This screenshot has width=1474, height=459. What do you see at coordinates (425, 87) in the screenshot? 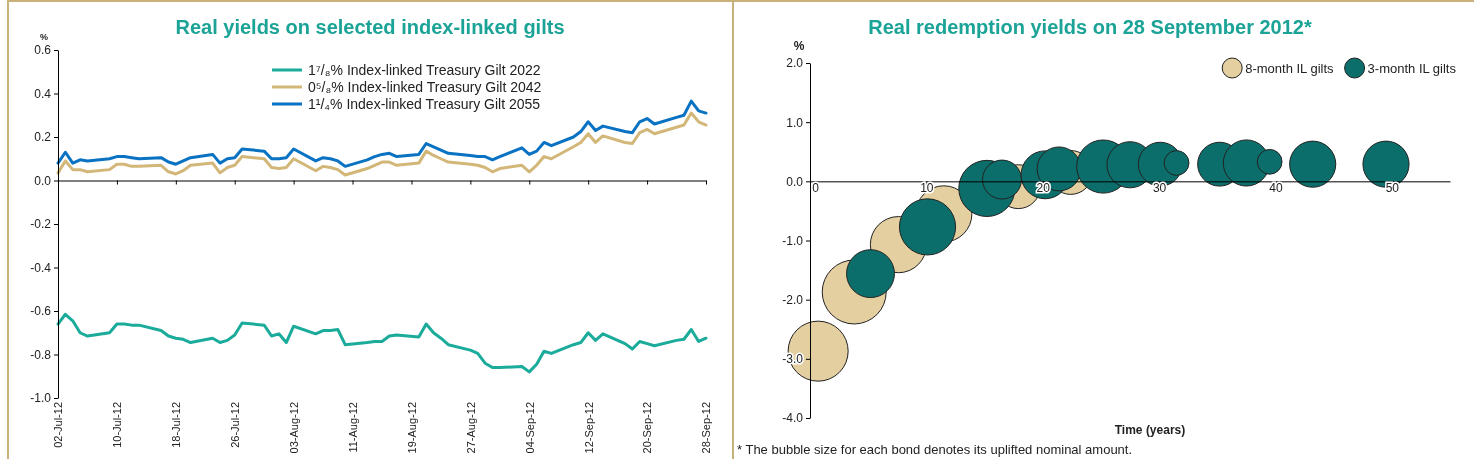
I see `legend-label: 0⁵/₈% Index-linked Treasury Gilt 2042` at bounding box center [425, 87].